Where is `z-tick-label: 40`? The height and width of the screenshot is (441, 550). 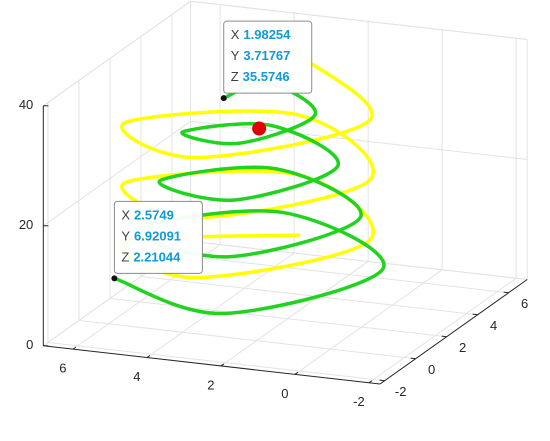
z-tick-label: 40 is located at coordinates (26, 104).